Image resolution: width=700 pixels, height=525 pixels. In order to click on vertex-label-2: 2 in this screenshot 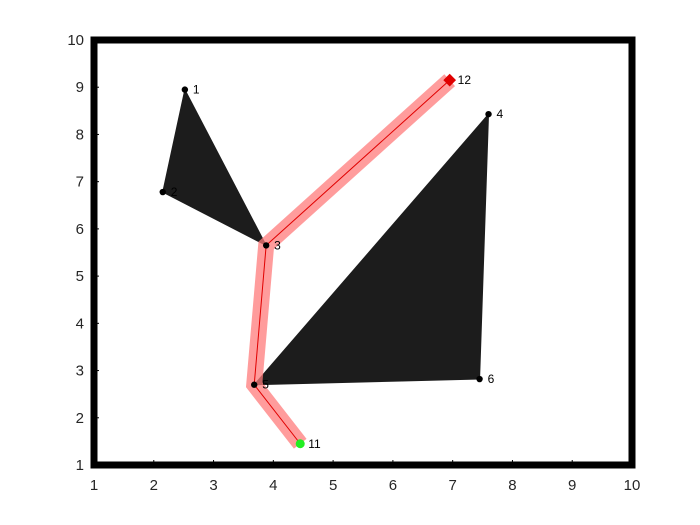, I will do `click(174, 192)`.